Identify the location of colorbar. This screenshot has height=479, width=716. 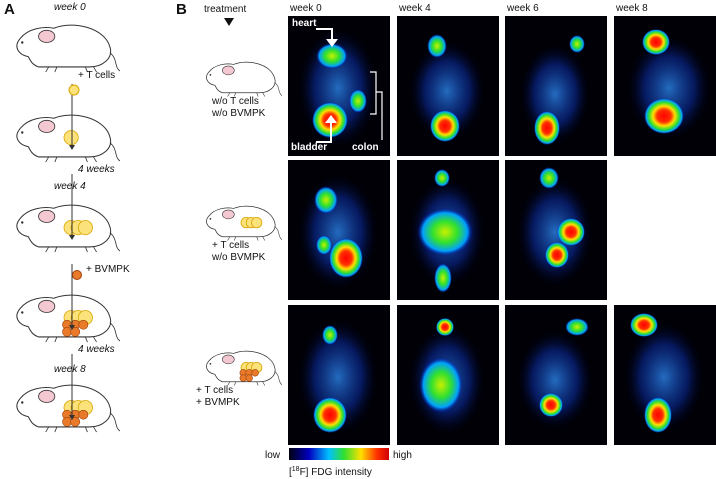
(339, 454).